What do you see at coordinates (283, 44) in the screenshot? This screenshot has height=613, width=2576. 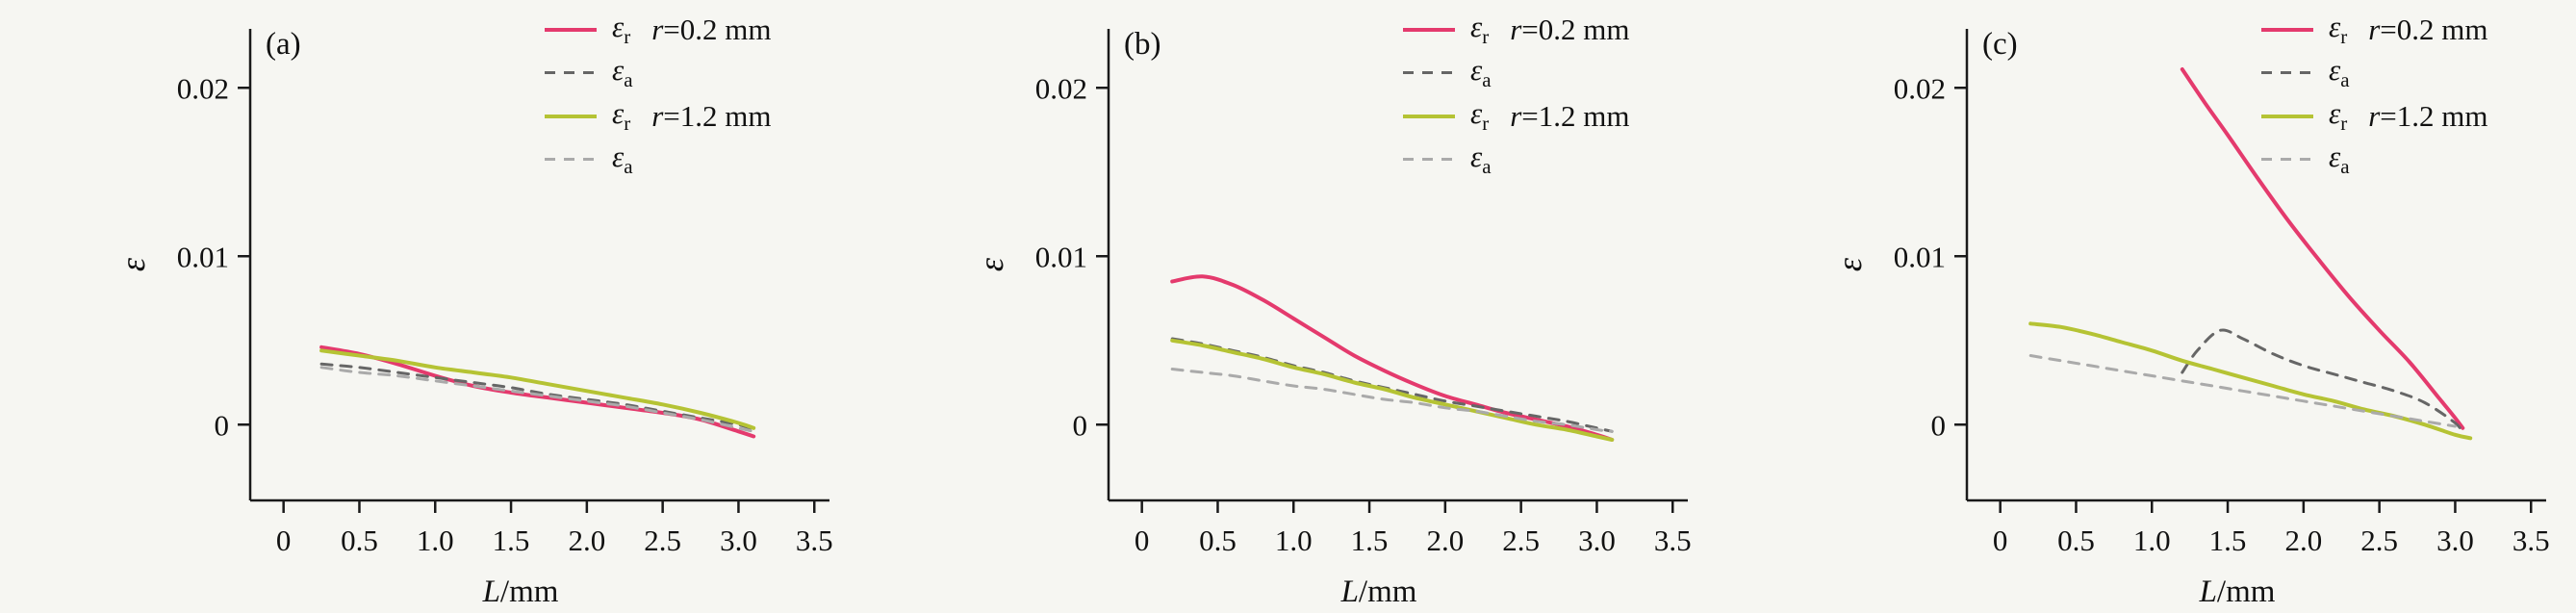 I see `panel-label-a: (a)` at bounding box center [283, 44].